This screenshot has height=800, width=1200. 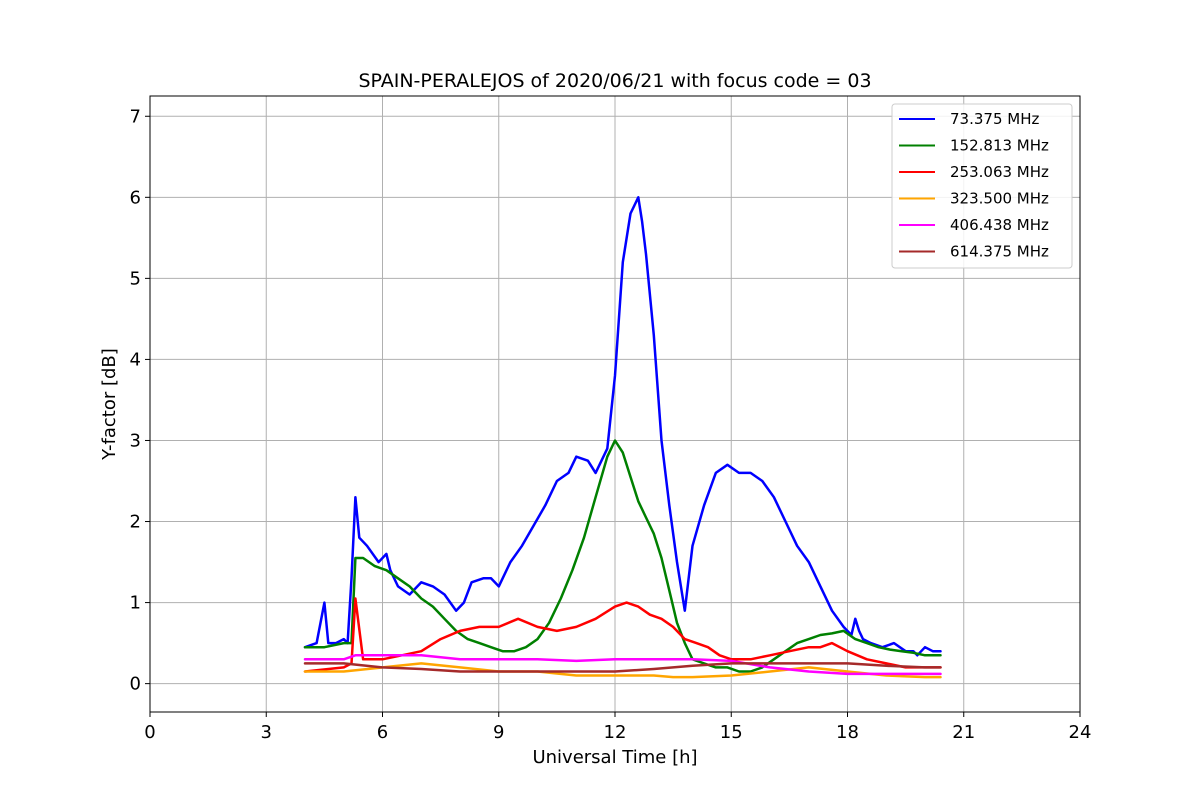 I want to click on legend-label: 323.500 MHz, so click(x=999, y=199).